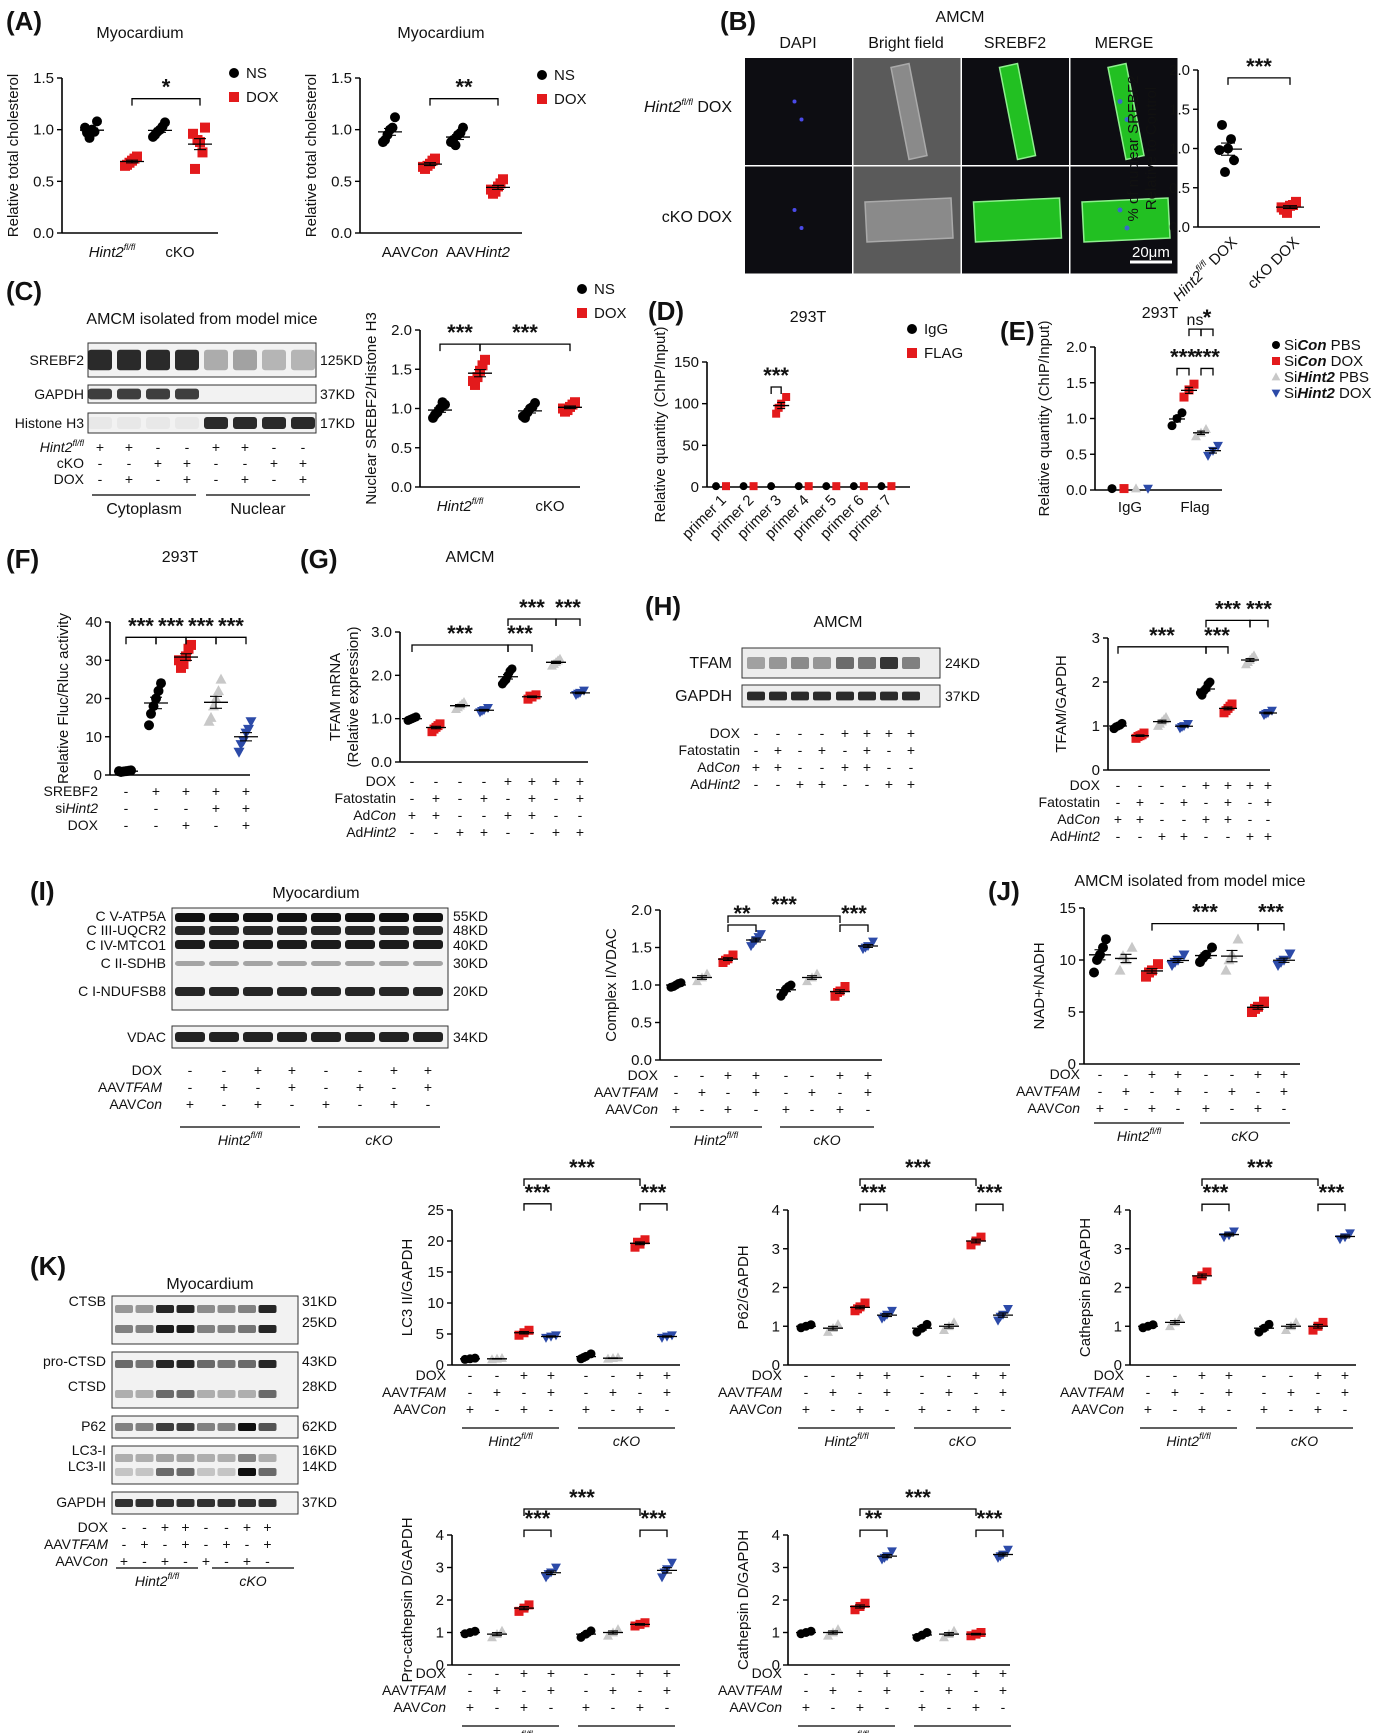 This screenshot has width=1386, height=1733. What do you see at coordinates (690, 445) in the screenshot?
I see `y-tick-label: 50` at bounding box center [690, 445].